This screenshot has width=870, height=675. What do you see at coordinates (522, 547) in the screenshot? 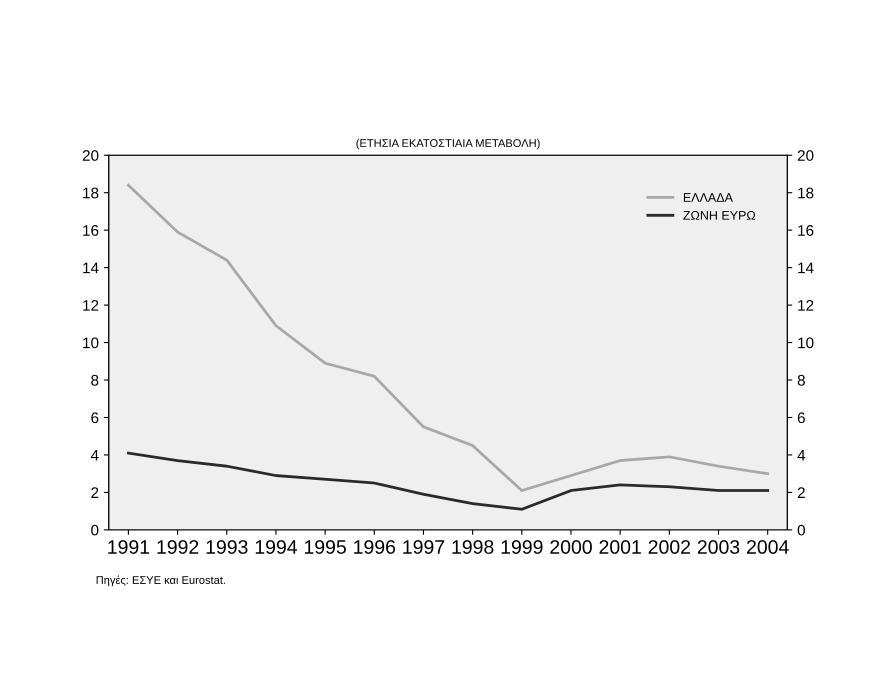
I see `x-tick-label: 1999` at bounding box center [522, 547].